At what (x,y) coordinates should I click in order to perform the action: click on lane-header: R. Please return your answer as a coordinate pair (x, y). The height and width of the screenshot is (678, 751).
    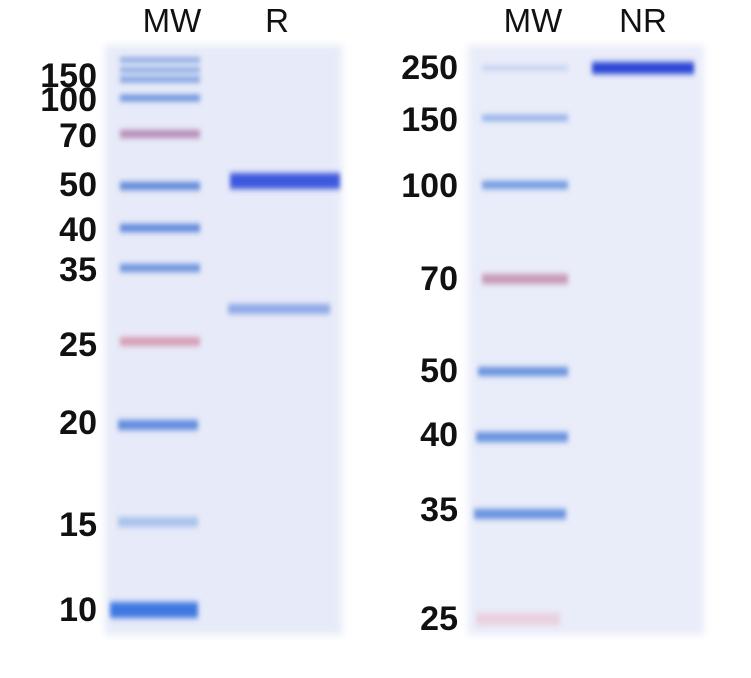
    Looking at the image, I should click on (277, 20).